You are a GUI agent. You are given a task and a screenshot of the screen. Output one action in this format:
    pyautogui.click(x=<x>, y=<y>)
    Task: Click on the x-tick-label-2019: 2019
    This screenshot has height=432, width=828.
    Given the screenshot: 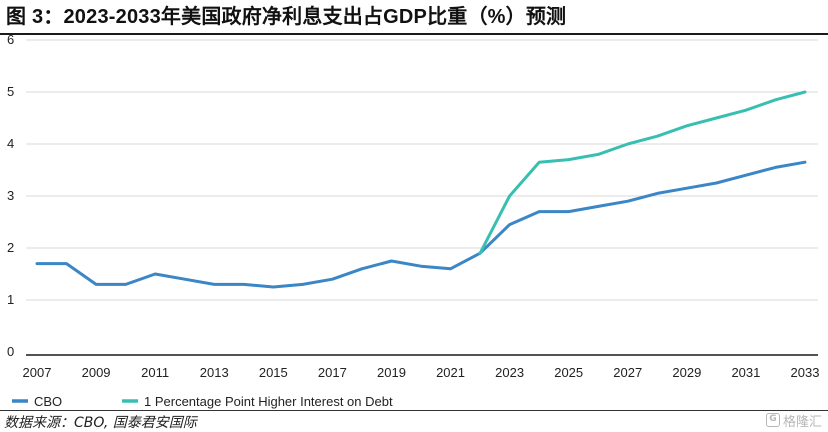 What is the action you would take?
    pyautogui.click(x=391, y=372)
    